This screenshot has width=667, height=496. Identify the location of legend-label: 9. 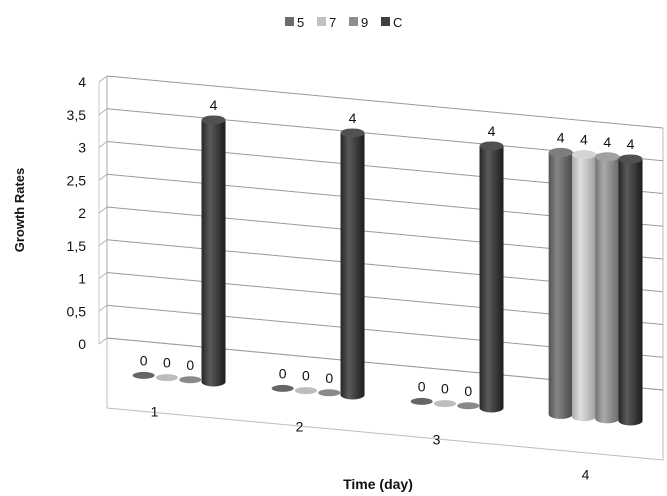
(364, 22).